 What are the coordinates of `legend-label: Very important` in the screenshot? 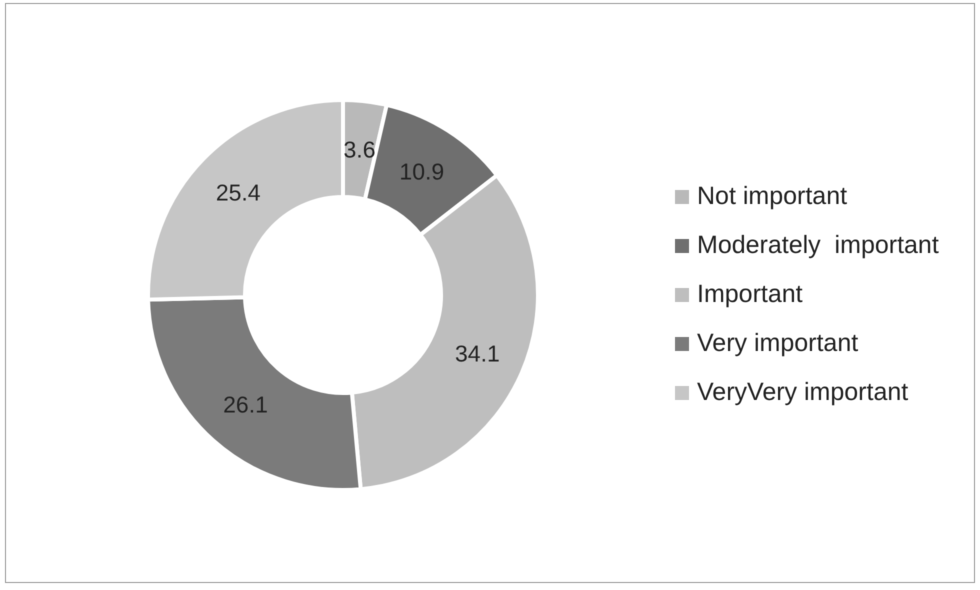 It's located at (777, 343).